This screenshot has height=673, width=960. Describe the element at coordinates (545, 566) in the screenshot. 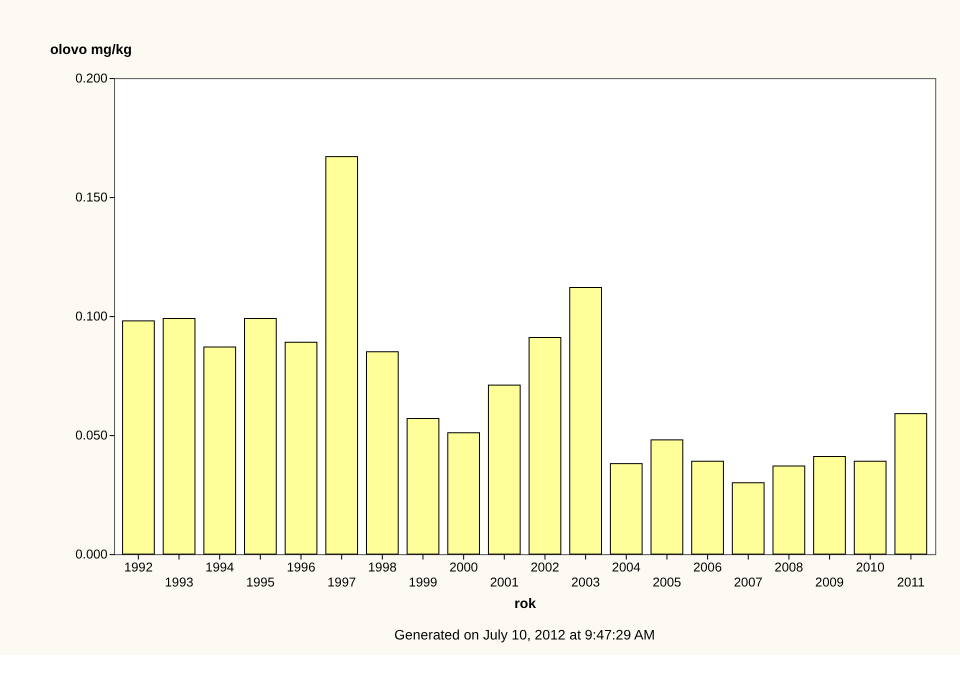

I see `x-tick-label: 2002` at that location.